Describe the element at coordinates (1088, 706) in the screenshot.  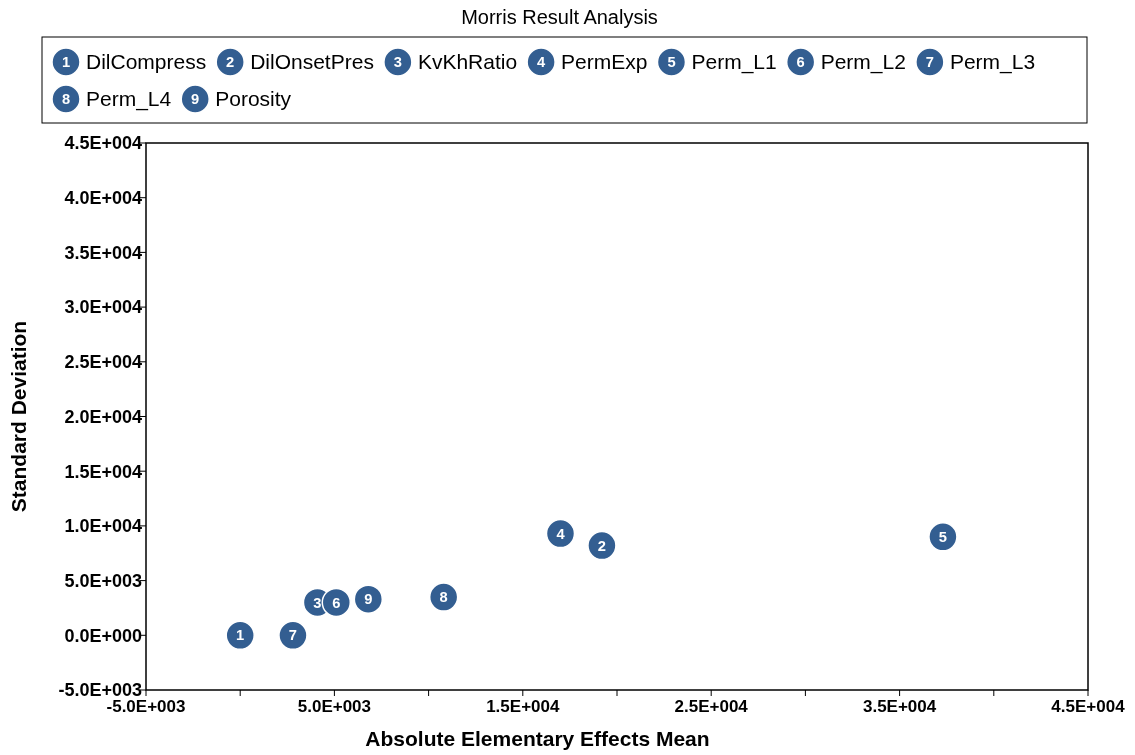
I see `x-tick-label: 4.5E+004` at that location.